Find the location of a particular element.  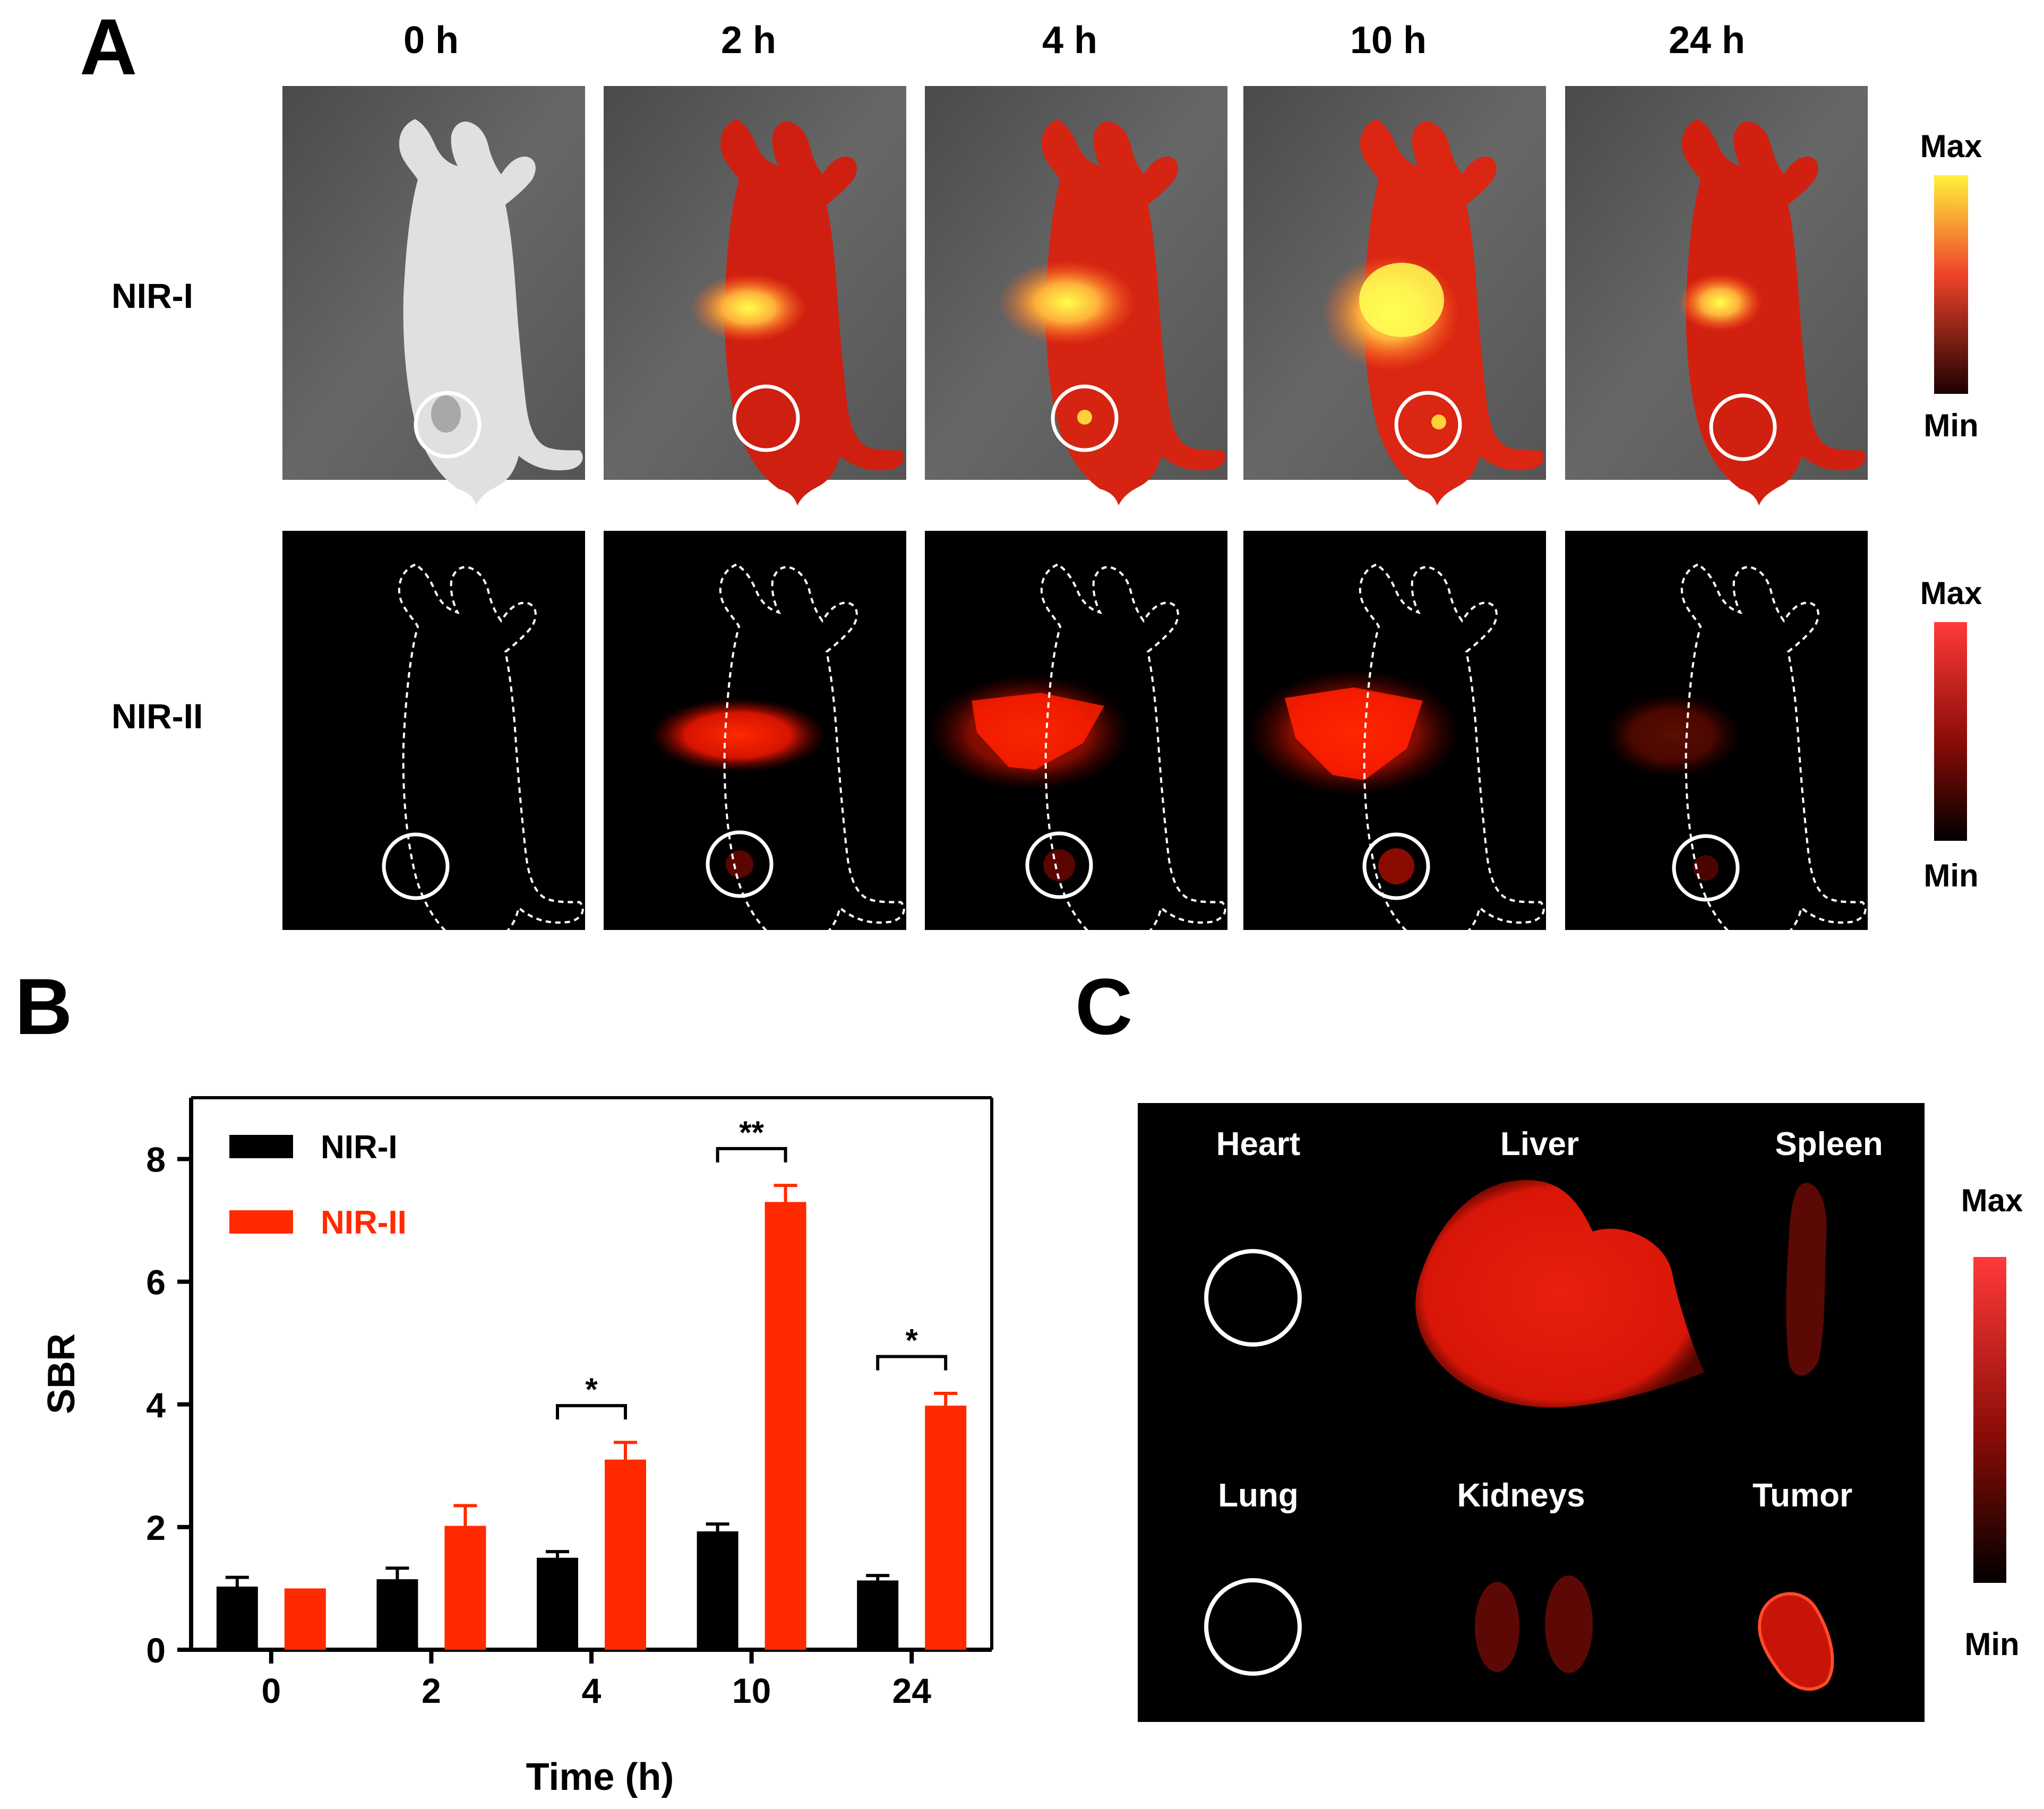

legend-label-nir-i: NIR-I is located at coordinates (359, 1148).